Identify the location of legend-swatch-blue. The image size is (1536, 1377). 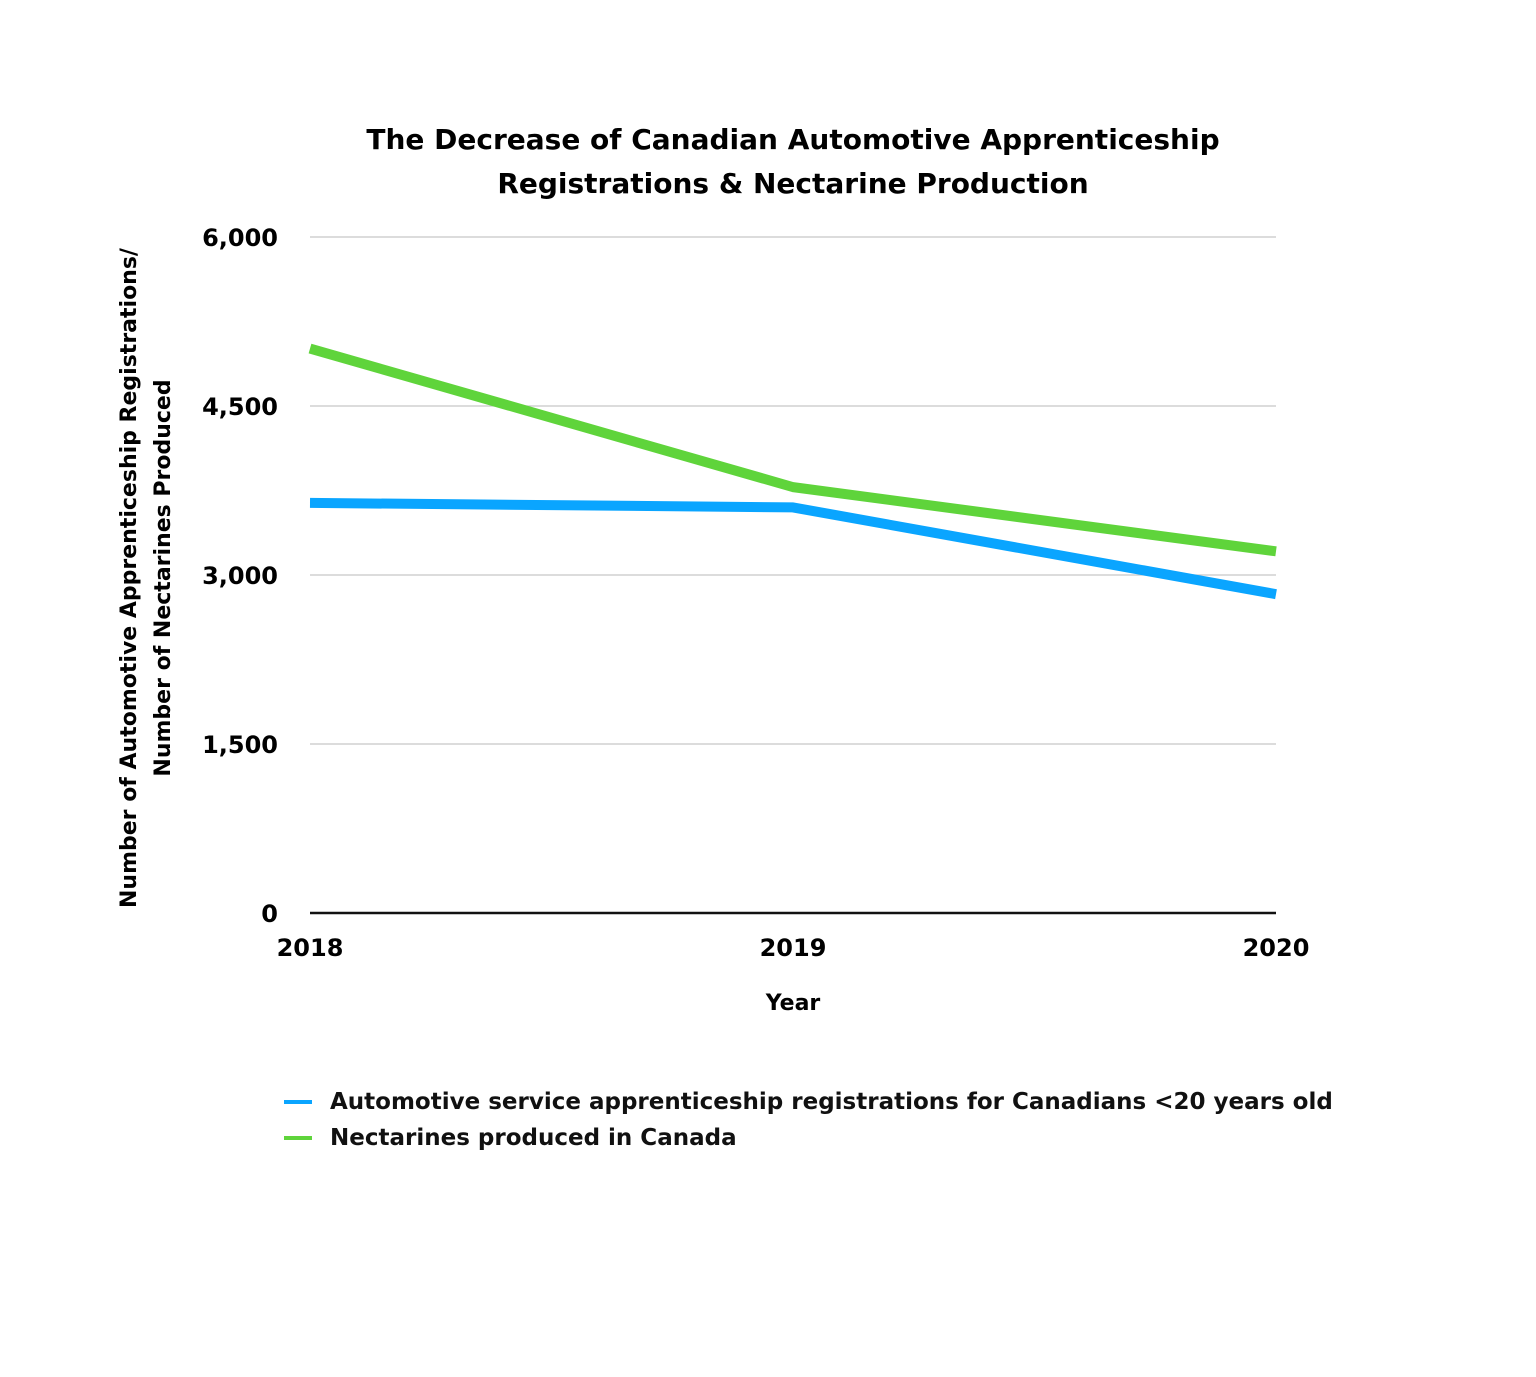
(298, 1102).